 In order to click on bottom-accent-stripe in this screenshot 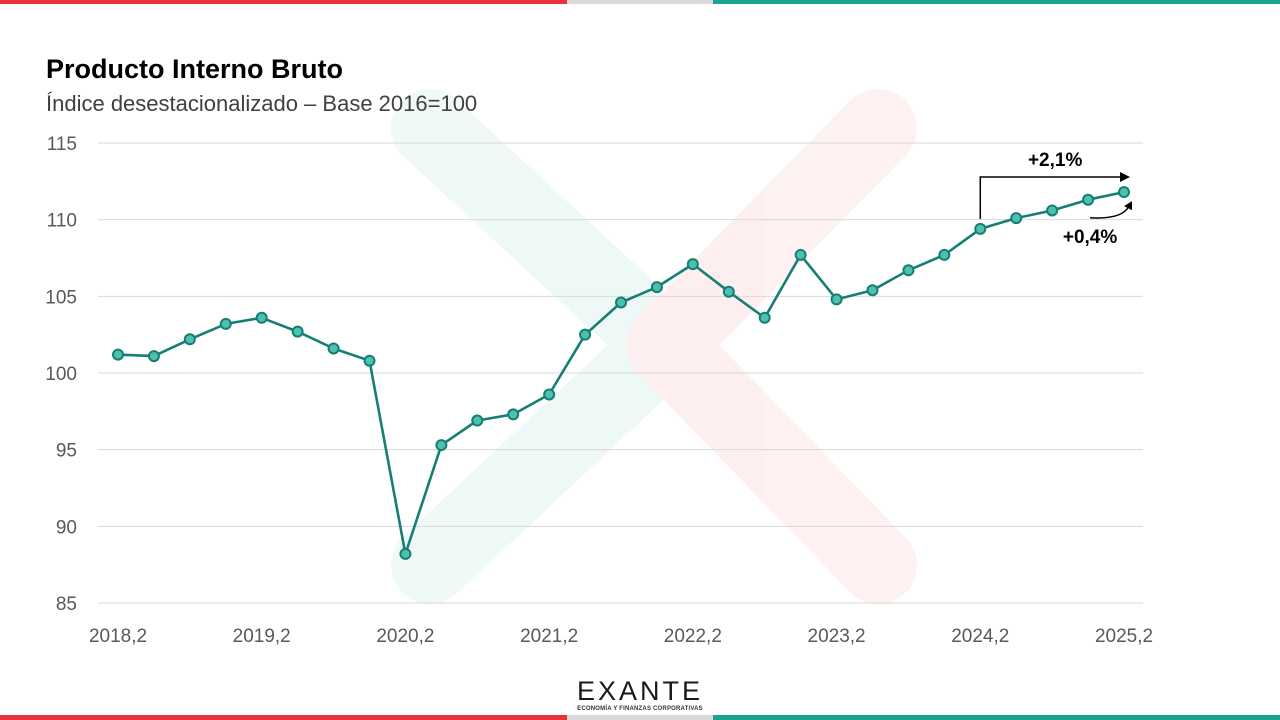, I will do `click(640, 717)`.